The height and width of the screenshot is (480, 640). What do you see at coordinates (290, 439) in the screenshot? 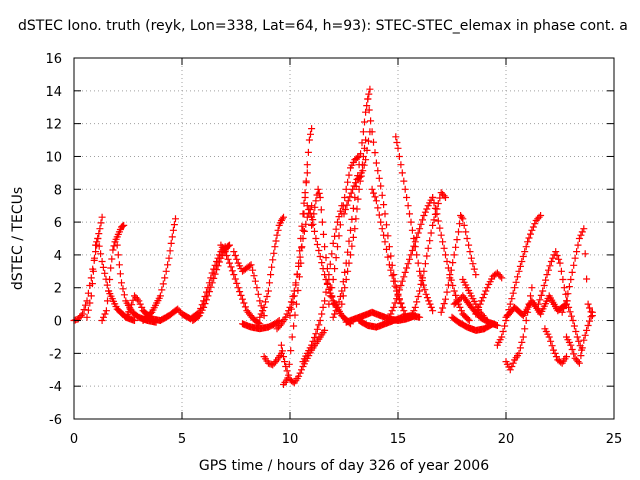
I see `x-tick-label: 10` at bounding box center [290, 439].